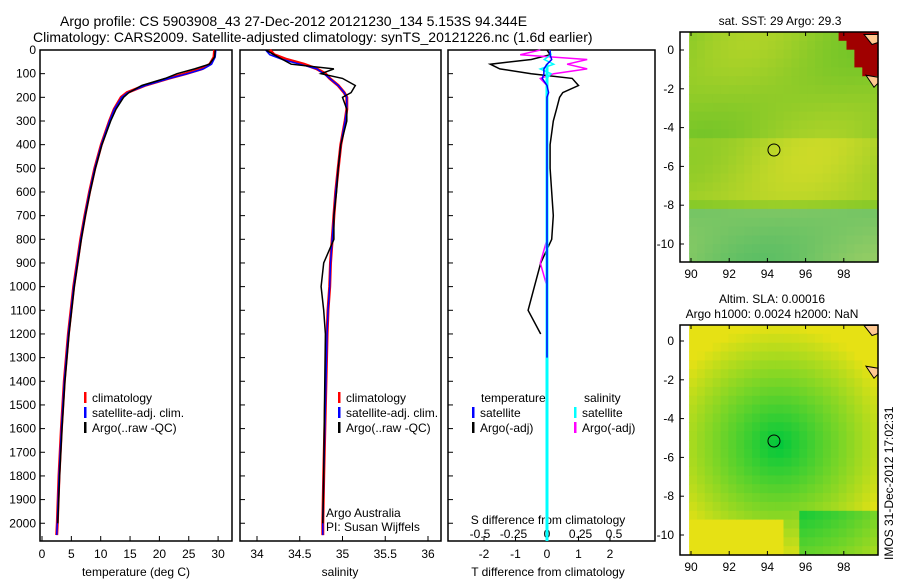 The image size is (900, 580). I want to click on y-tick-label: 1400, so click(22, 381).